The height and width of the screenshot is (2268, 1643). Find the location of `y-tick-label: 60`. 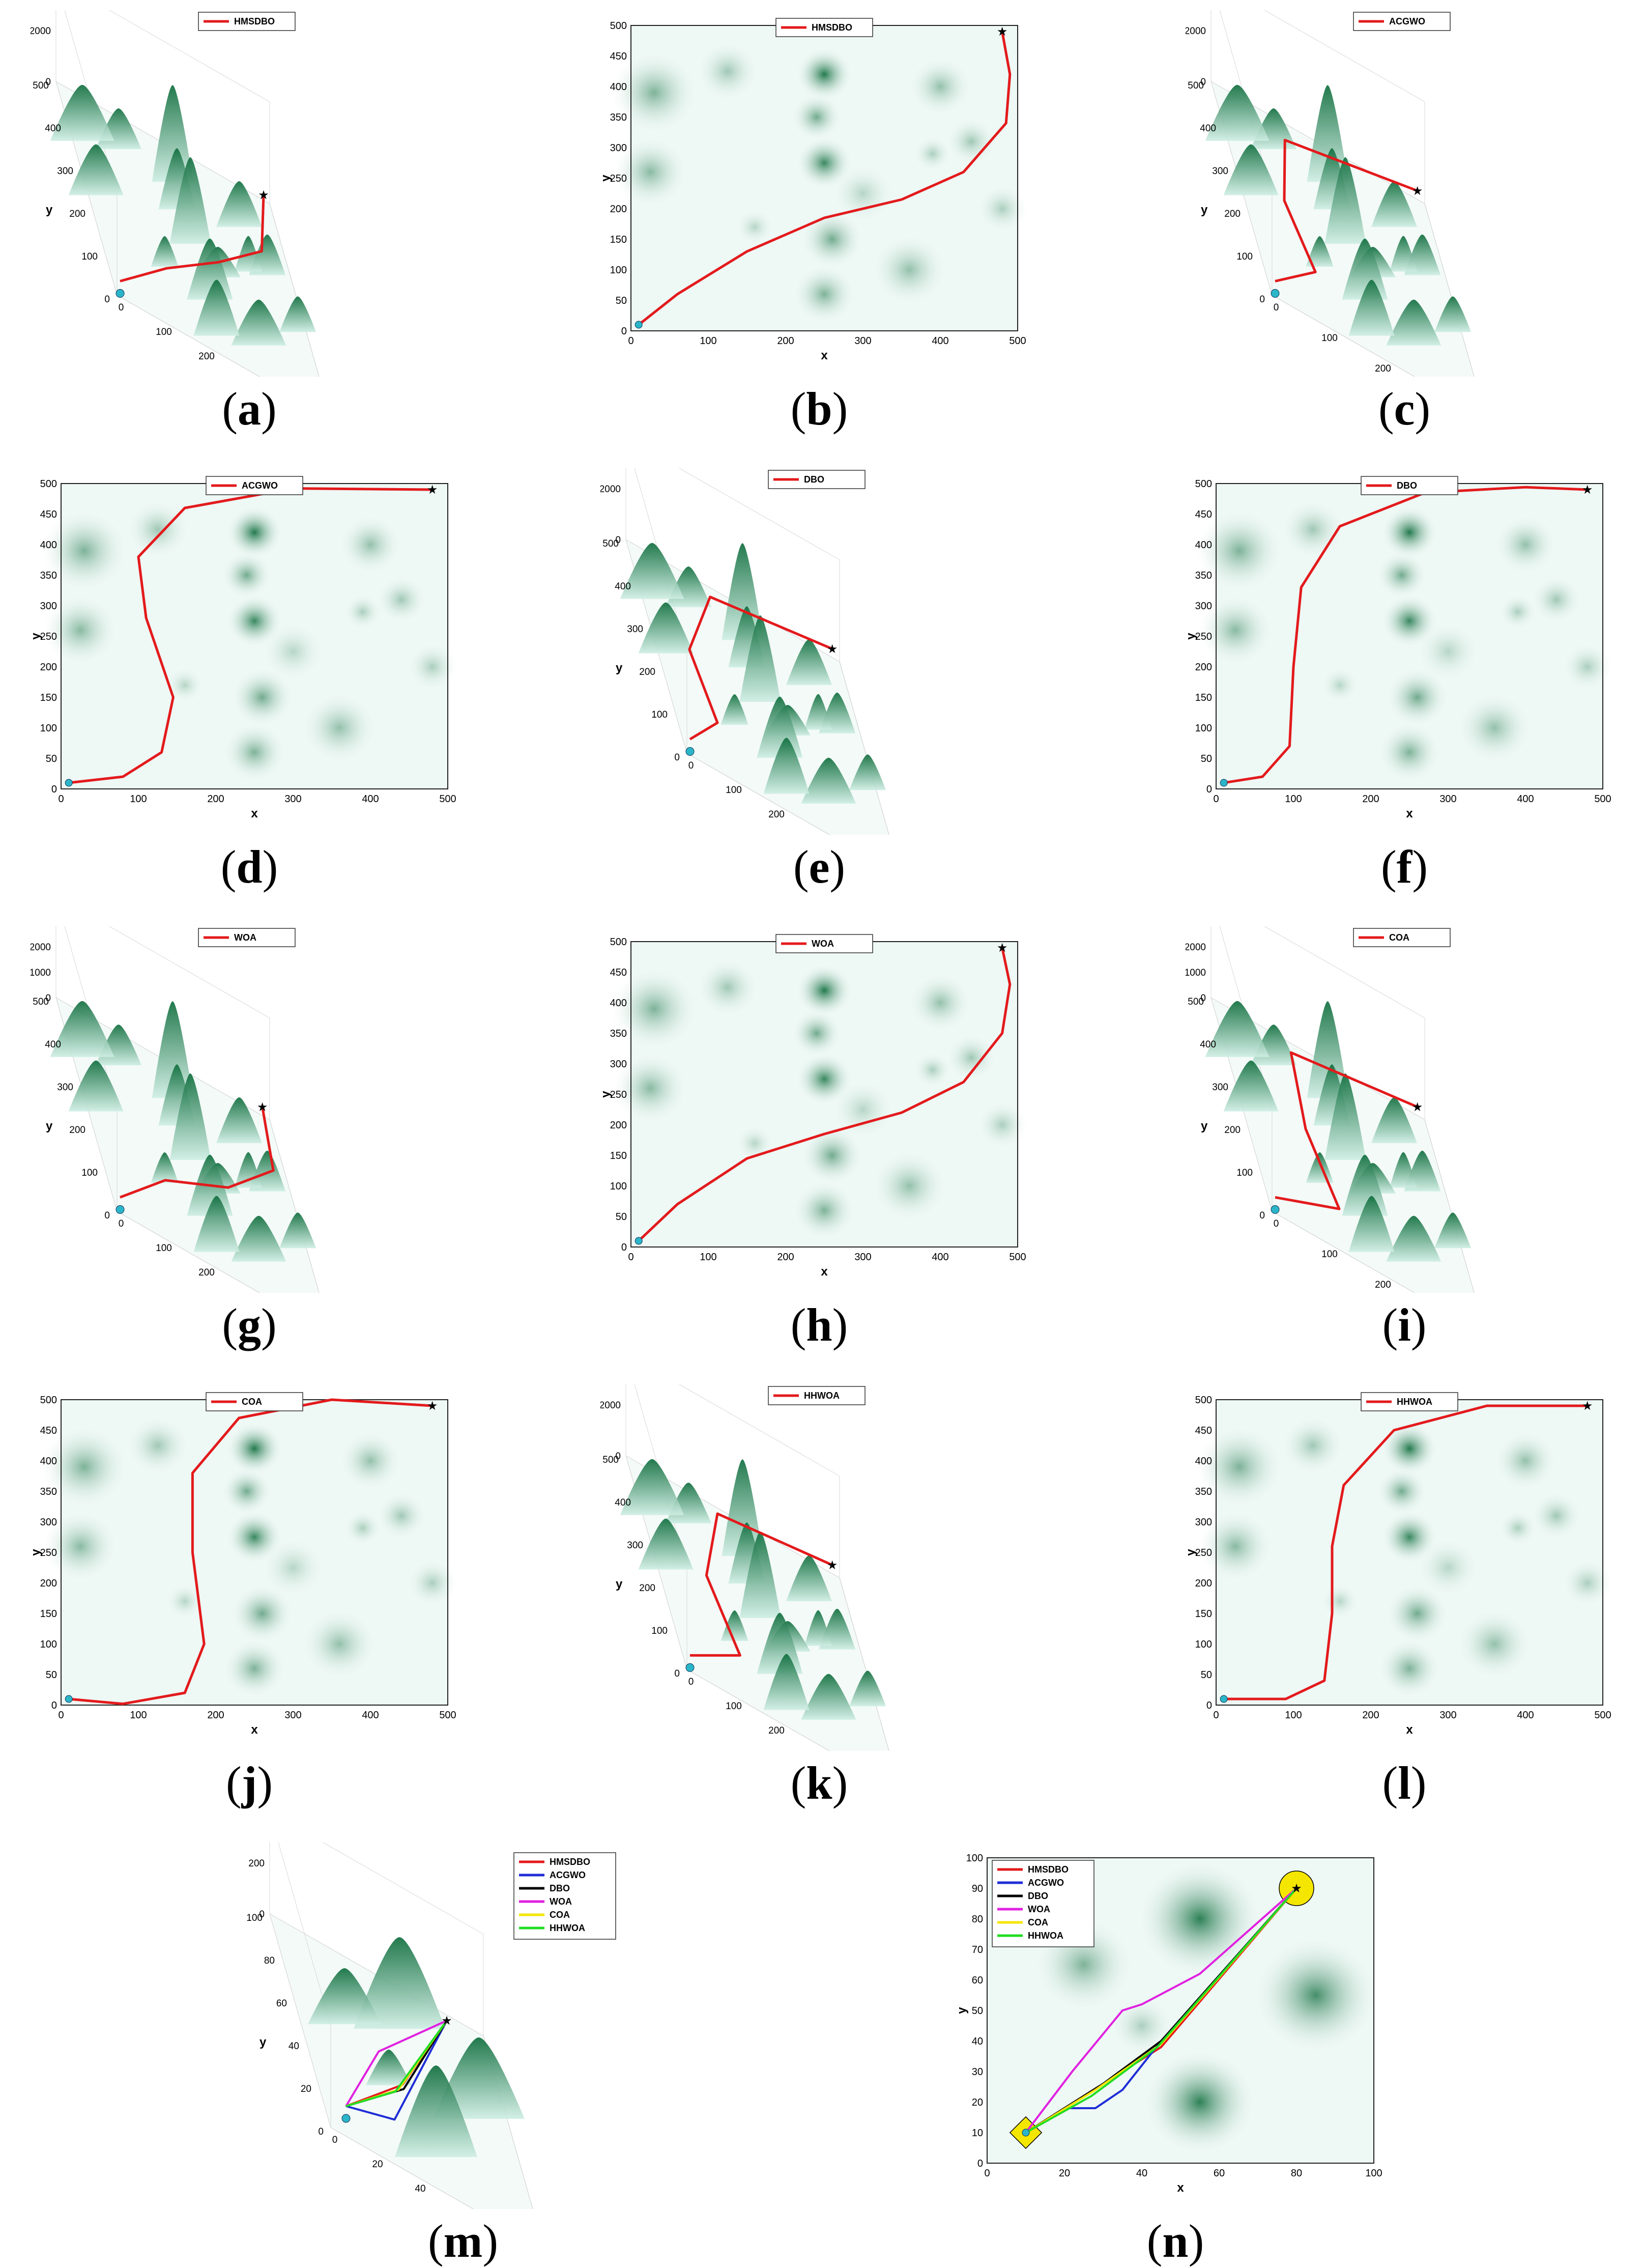

y-tick-label: 60 is located at coordinates (978, 1980).